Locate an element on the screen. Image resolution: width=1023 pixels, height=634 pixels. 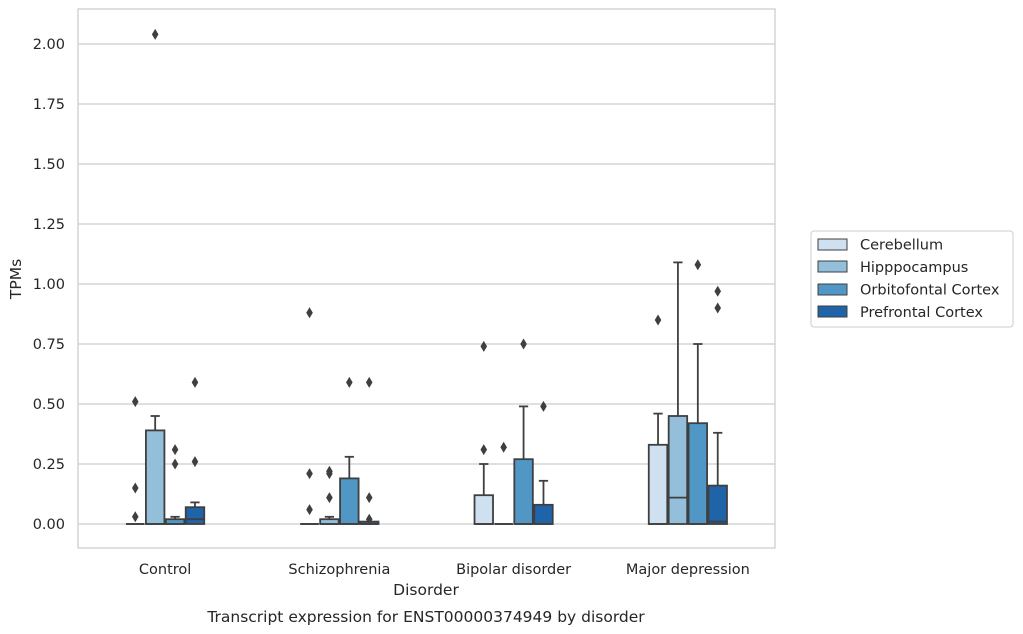
box-major-depression-cerebellum is located at coordinates (658, 468).